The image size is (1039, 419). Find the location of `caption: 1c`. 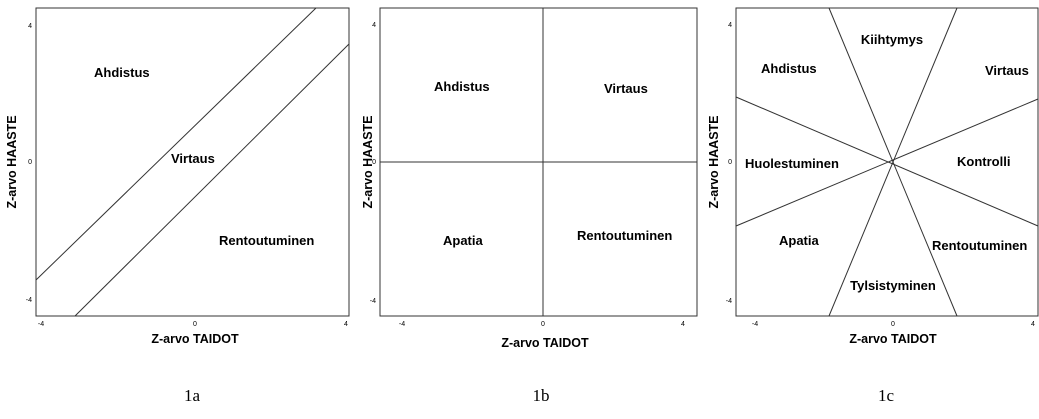

caption: 1c is located at coordinates (886, 395).